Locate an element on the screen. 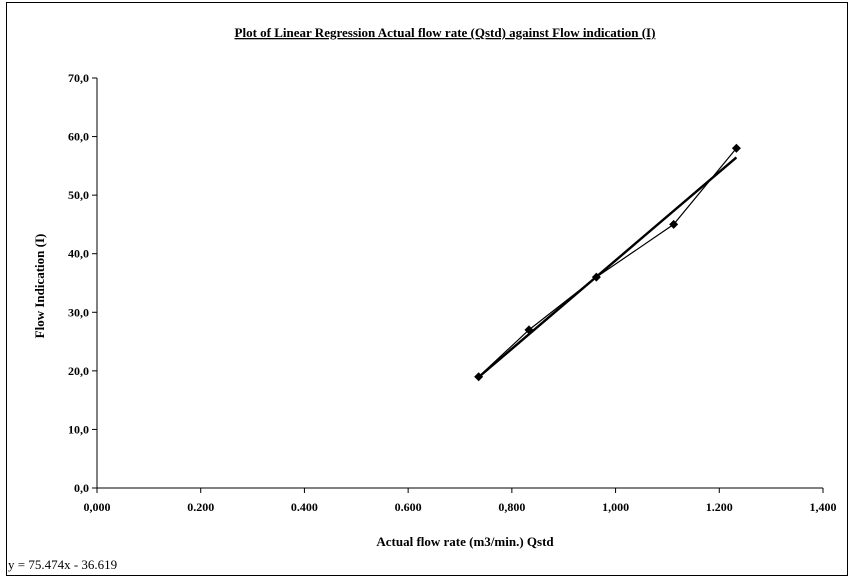  trendline-group is located at coordinates (607, 267).